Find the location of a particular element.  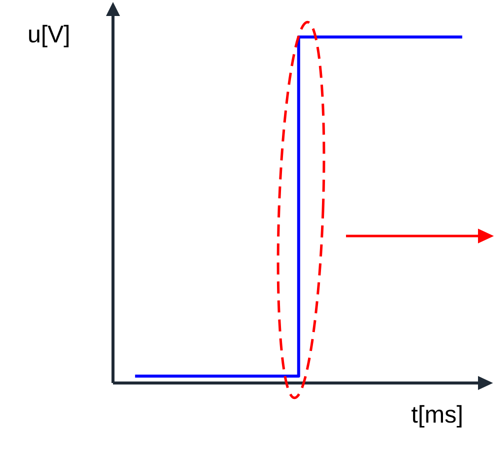

x-axis-title: t[ms] is located at coordinates (437, 416).